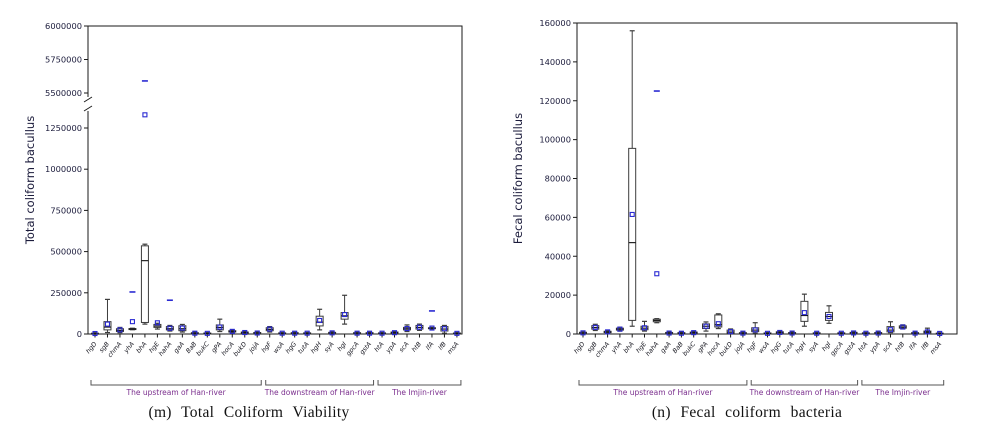  What do you see at coordinates (63, 128) in the screenshot?
I see `svg-text: 1250000` at bounding box center [63, 128].